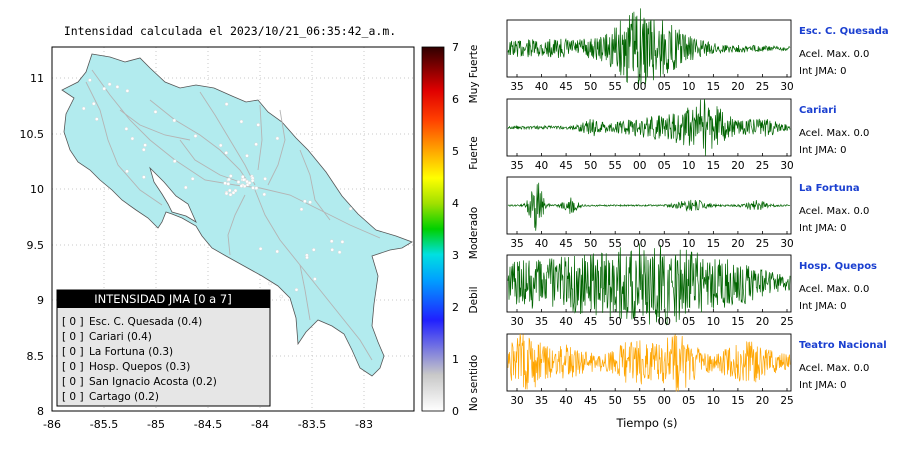 Image resolution: width=910 pixels, height=460 pixels. I want to click on time-tick: 00, so click(639, 87).